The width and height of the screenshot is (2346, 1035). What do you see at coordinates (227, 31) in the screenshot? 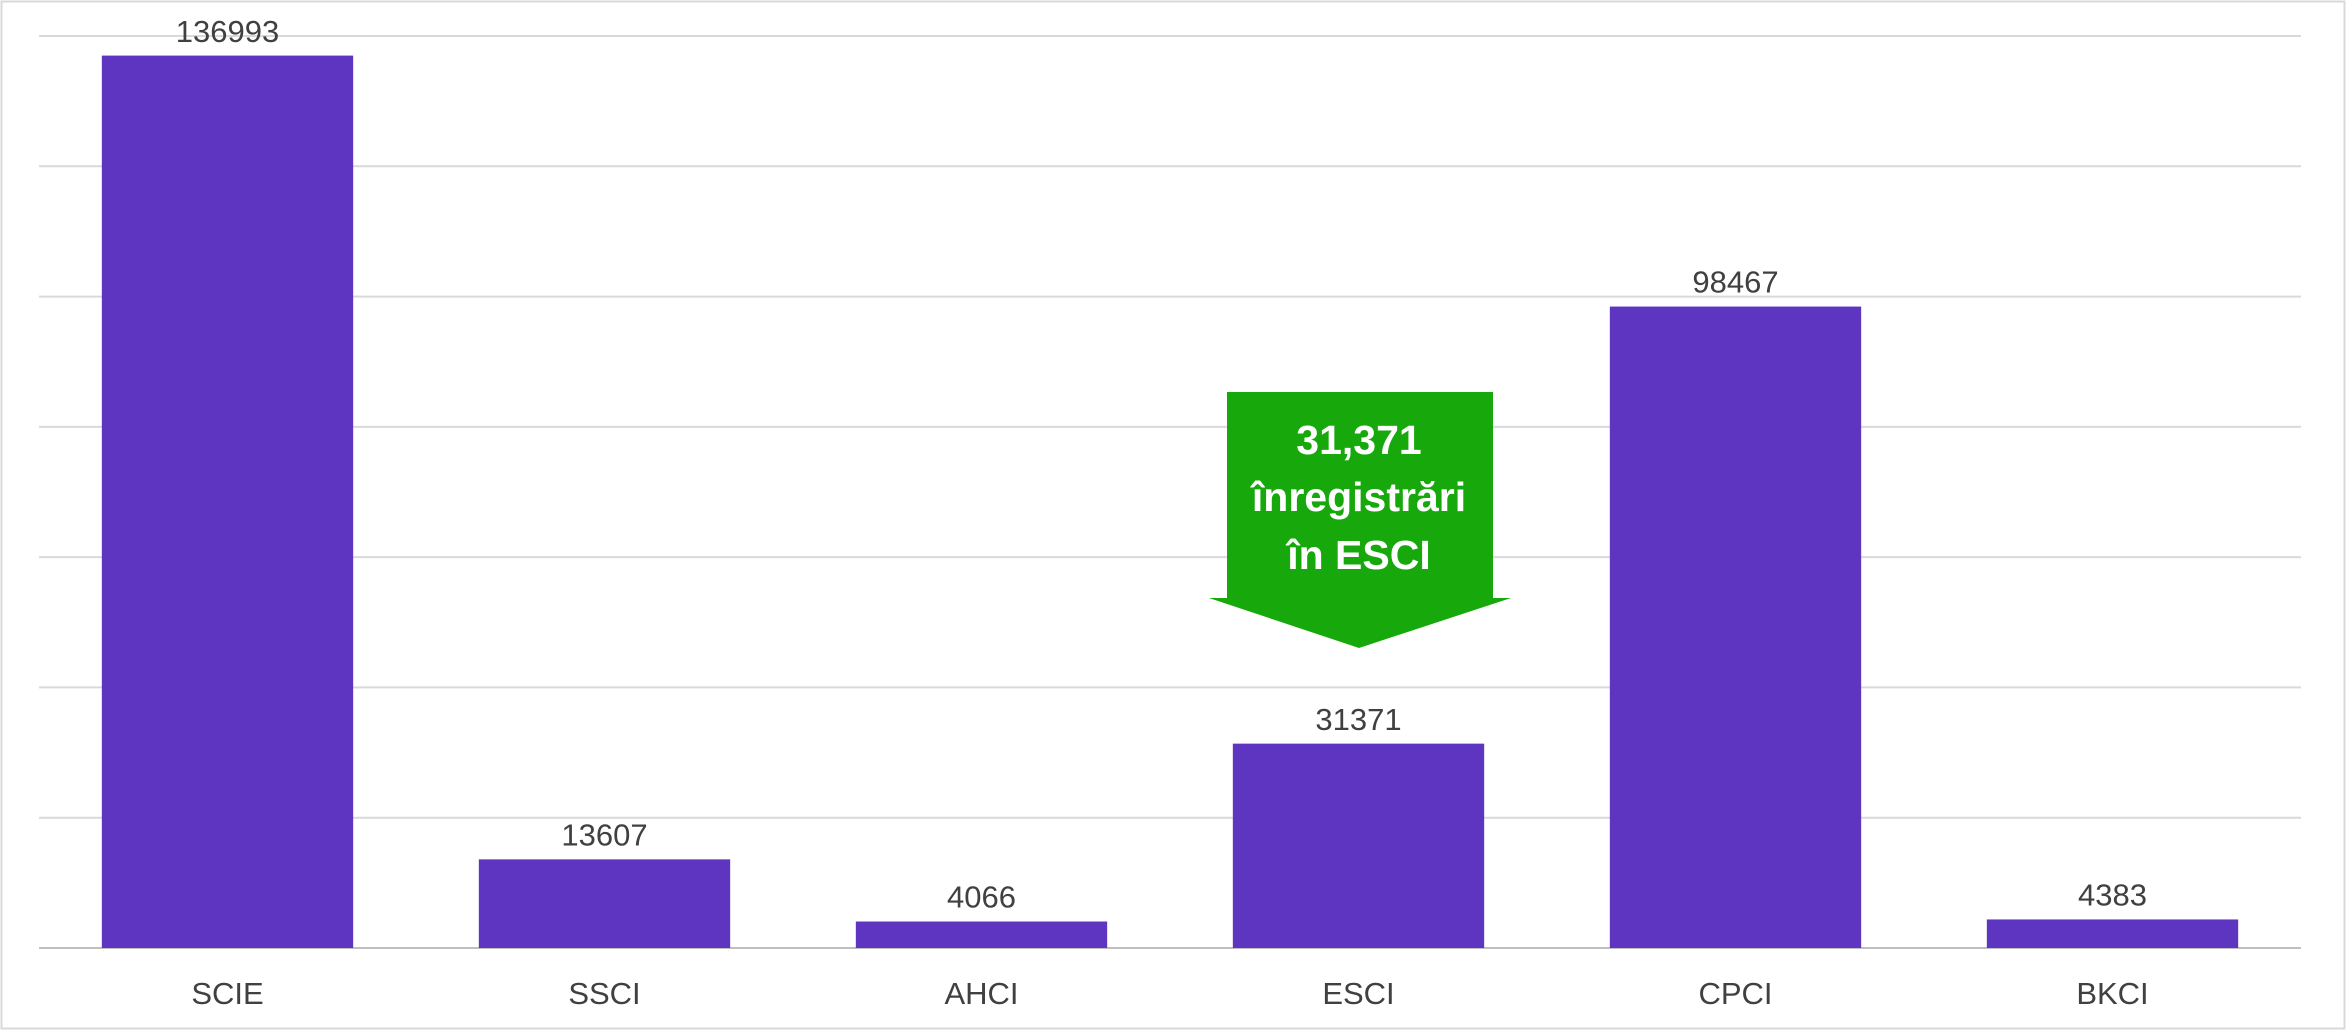
I see `value-label: 136993` at bounding box center [227, 31].